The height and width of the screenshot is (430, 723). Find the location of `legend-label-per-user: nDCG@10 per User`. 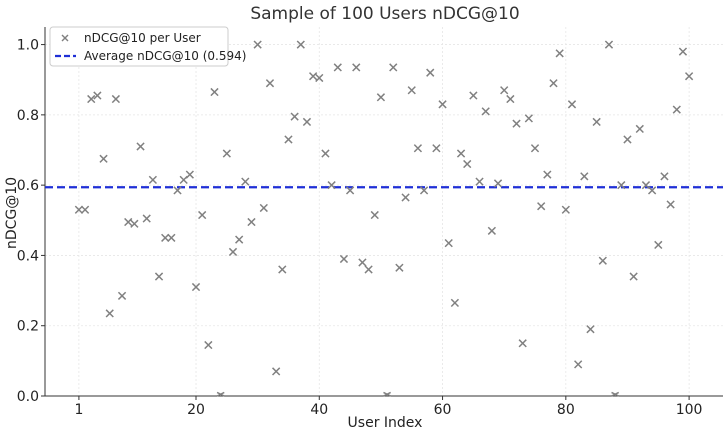

legend-label-per-user: nDCG@10 per User is located at coordinates (142, 38).